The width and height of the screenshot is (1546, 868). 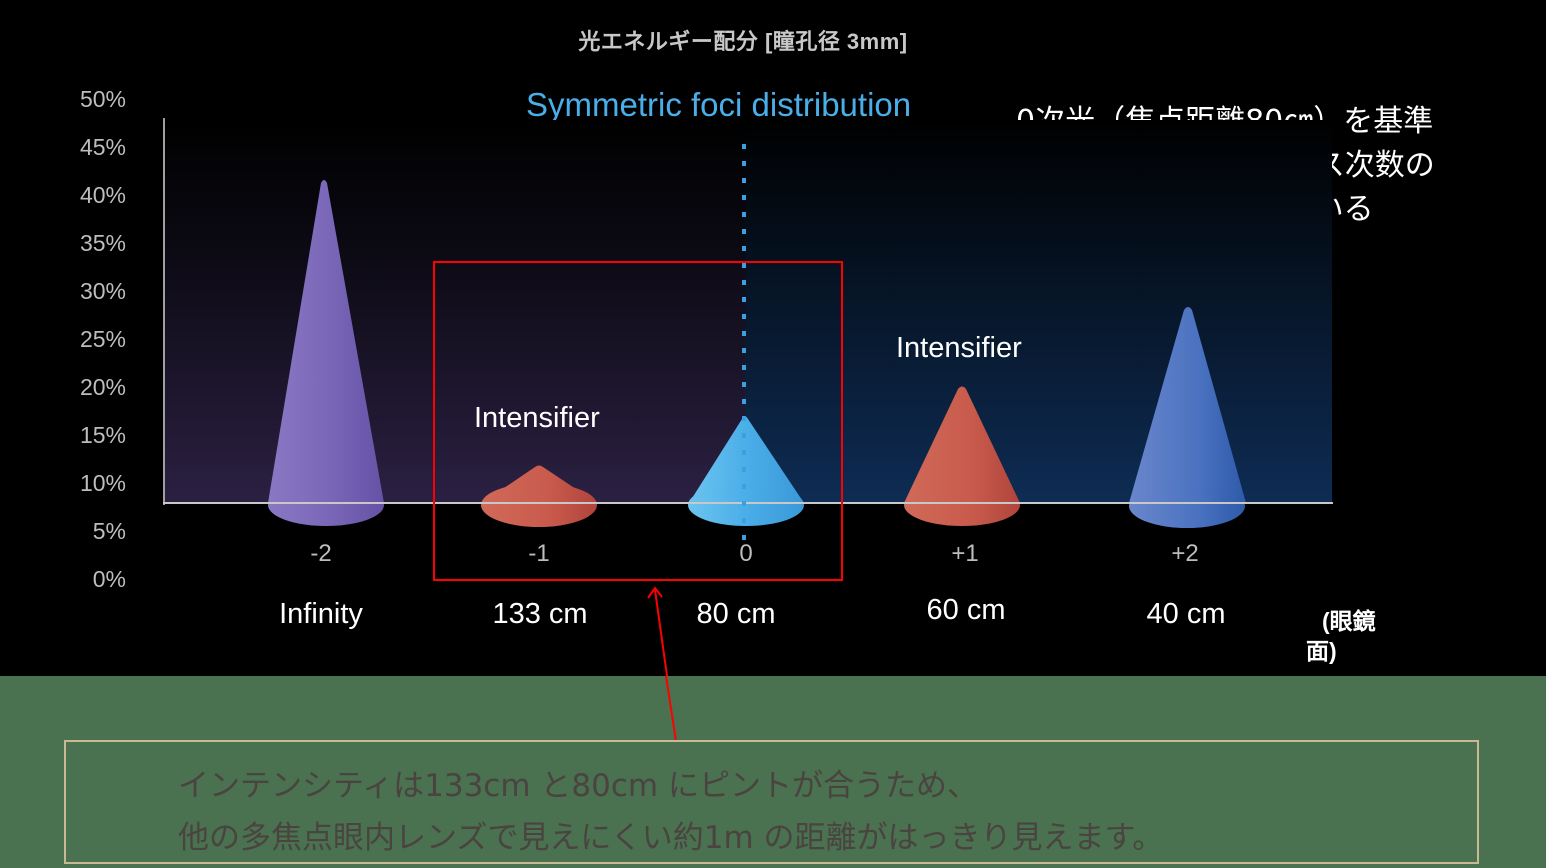 I want to click on y-tick: 0%, so click(x=109, y=579).